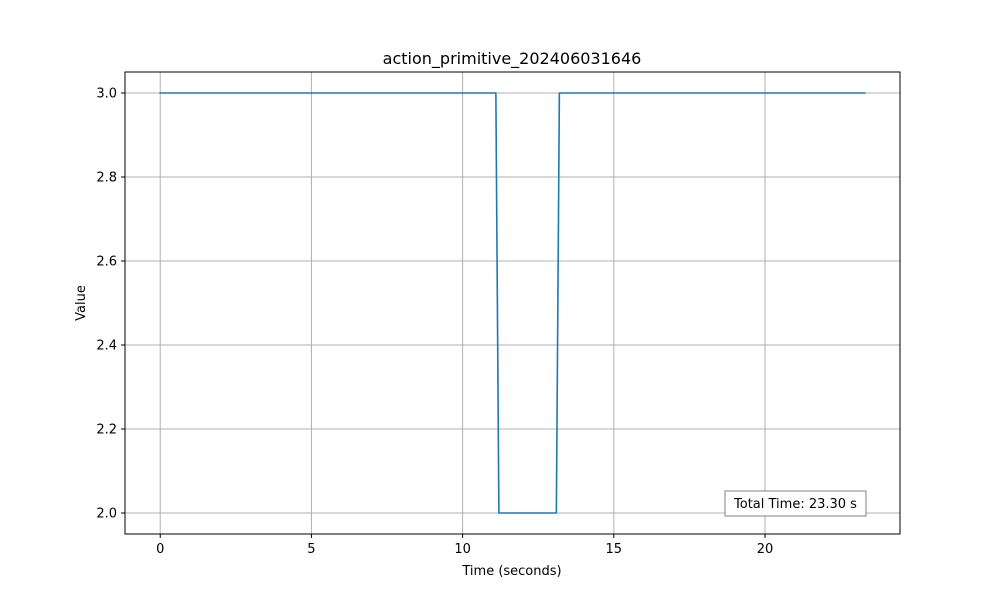 The image size is (1000, 600). Describe the element at coordinates (81, 303) in the screenshot. I see `y-axis-label: Value` at that location.